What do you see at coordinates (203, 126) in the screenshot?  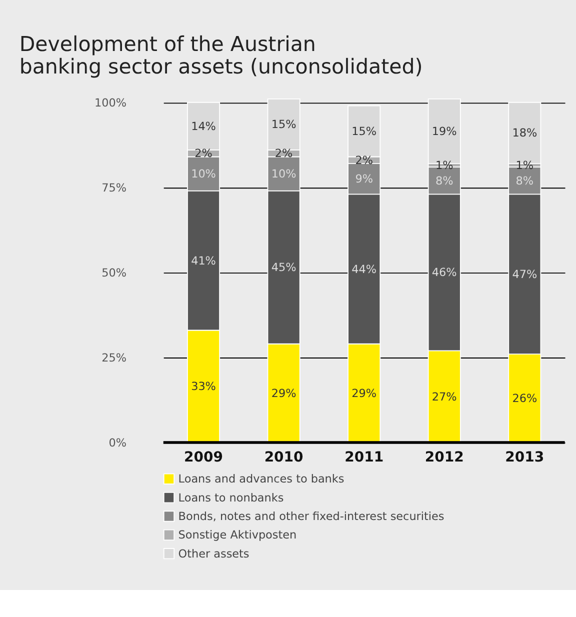 I see `data-label: 14%` at bounding box center [203, 126].